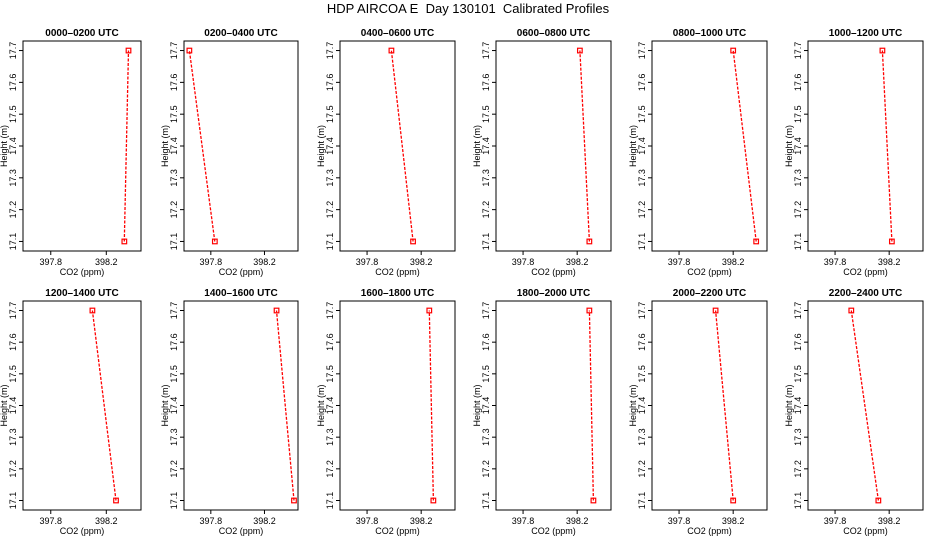 The height and width of the screenshot is (540, 936). What do you see at coordinates (865, 293) in the screenshot?
I see `panel-title: 2200–2400 UTC` at bounding box center [865, 293].